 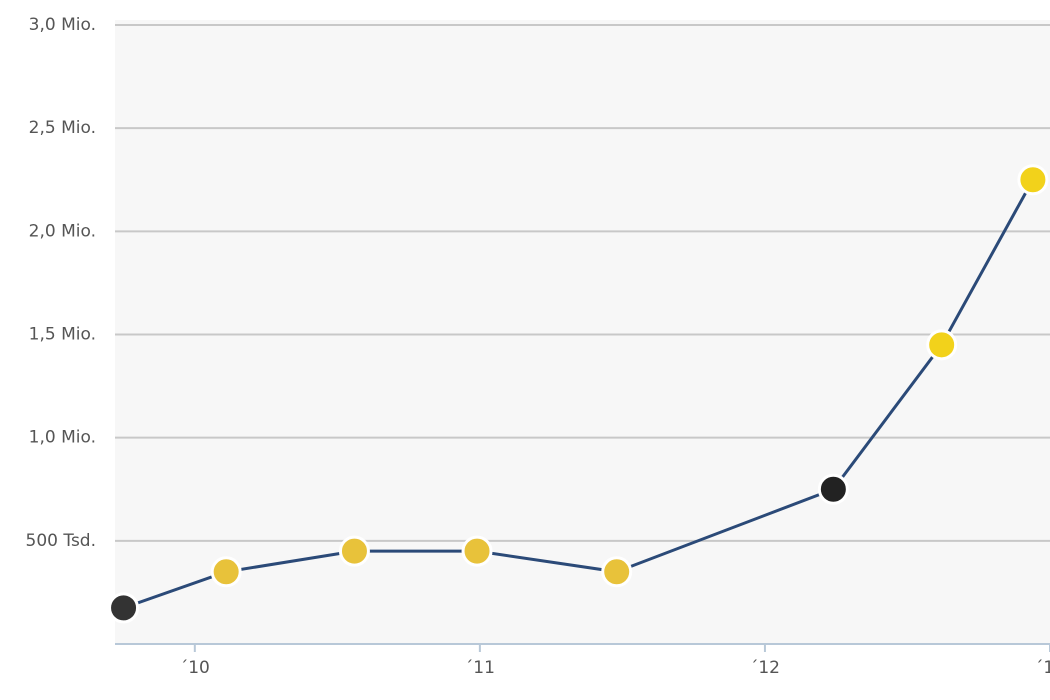 What do you see at coordinates (195, 668) in the screenshot?
I see `x-tick-label: ´10` at bounding box center [195, 668].